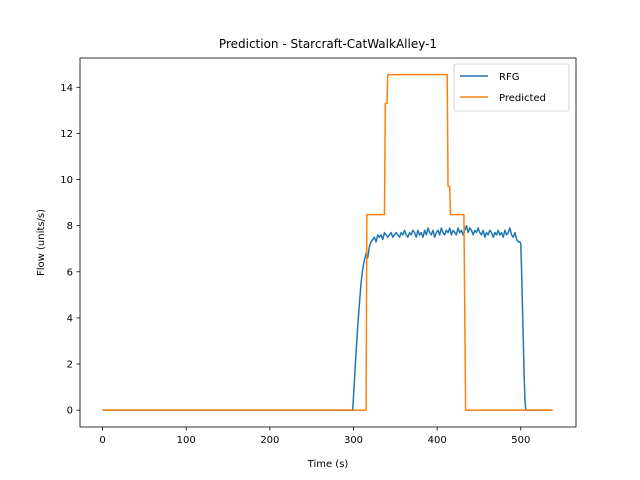  I want to click on legend-label-rfg: RFG, so click(509, 77).